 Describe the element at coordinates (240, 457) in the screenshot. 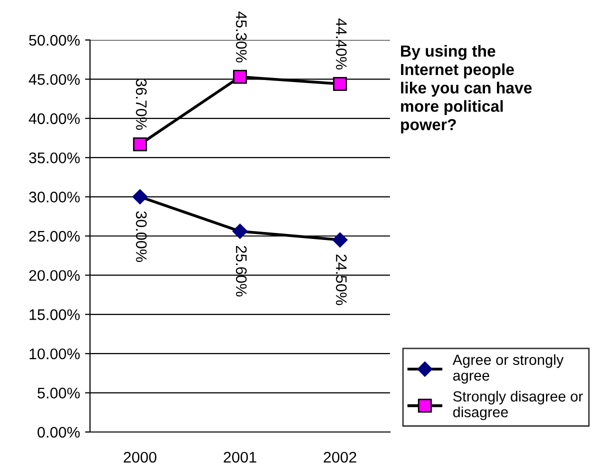

I see `x-tick-label: 2001` at that location.